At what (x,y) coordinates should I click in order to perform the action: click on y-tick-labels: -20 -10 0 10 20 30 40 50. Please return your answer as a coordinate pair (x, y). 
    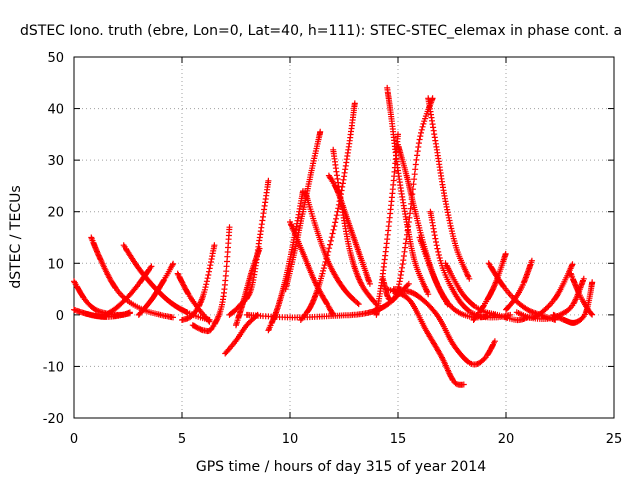
    Looking at the image, I should click on (53, 239).